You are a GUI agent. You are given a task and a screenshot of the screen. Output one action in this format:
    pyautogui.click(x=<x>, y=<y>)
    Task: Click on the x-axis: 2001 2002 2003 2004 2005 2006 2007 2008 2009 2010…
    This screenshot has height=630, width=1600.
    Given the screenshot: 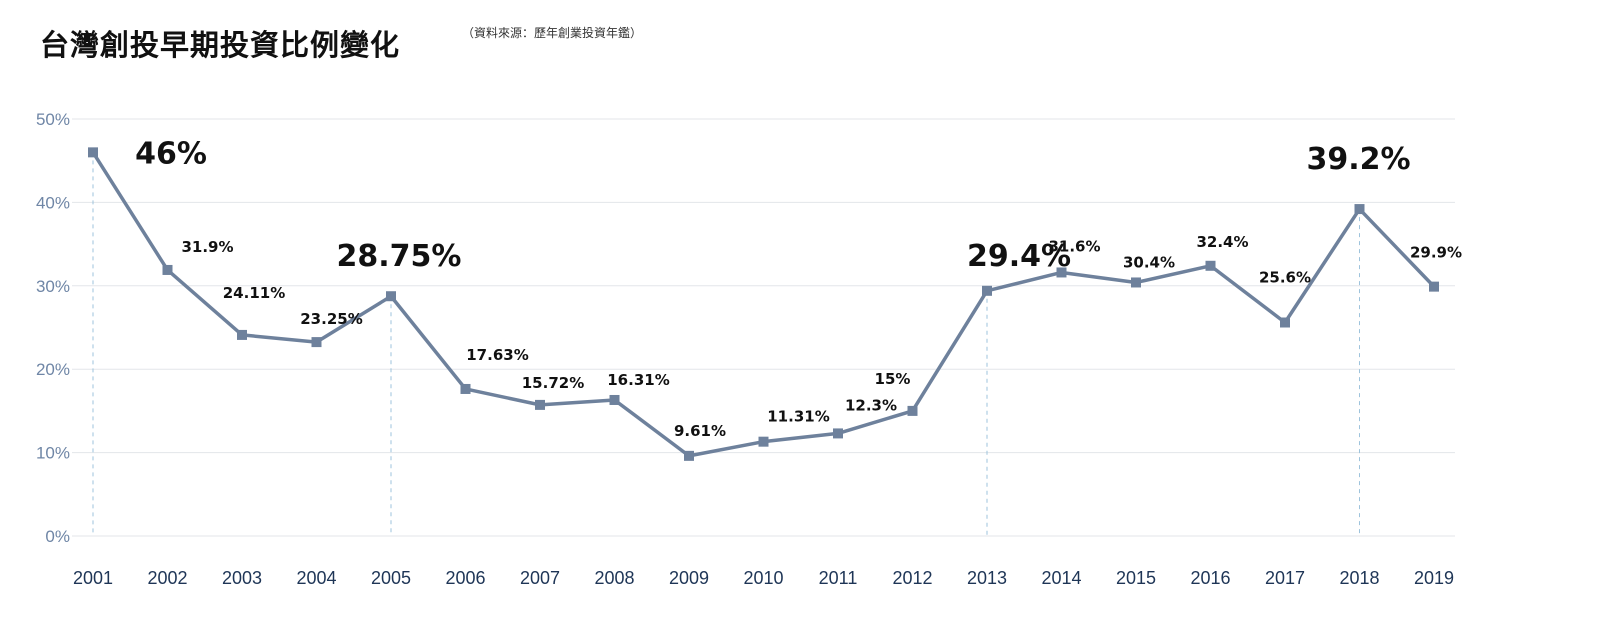 What is the action you would take?
    pyautogui.click(x=763, y=578)
    